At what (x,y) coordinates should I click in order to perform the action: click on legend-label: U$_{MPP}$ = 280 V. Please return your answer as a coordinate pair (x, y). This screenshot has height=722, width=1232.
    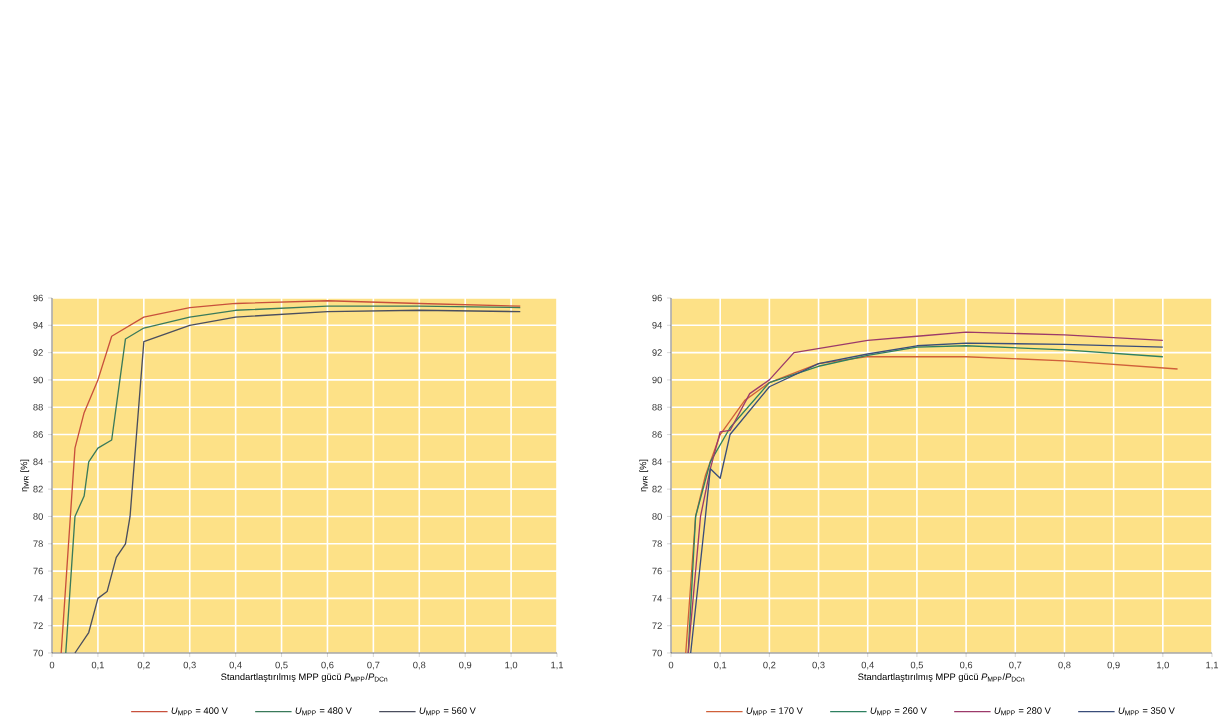
    Looking at the image, I should click on (1022, 711).